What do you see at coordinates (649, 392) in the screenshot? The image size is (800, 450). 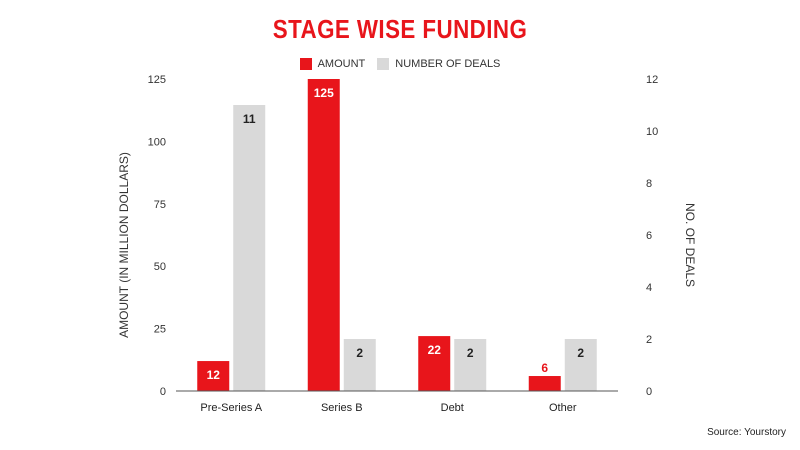 I see `y-tick-right-0: 0` at bounding box center [649, 392].